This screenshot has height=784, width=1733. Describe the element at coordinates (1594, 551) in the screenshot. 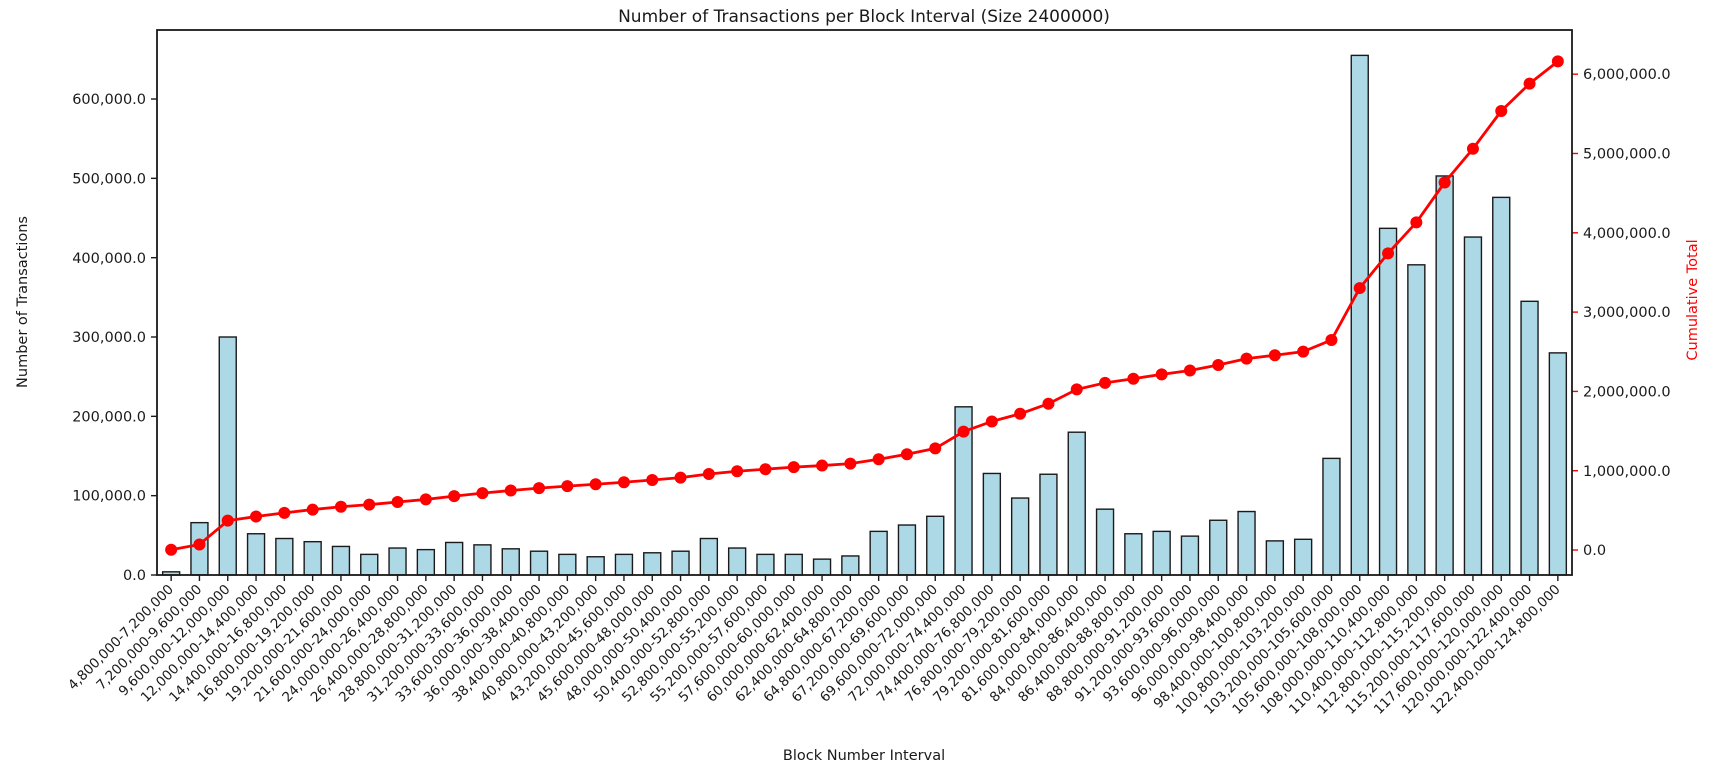

I see `y-right-tick-label: 0.0` at that location.